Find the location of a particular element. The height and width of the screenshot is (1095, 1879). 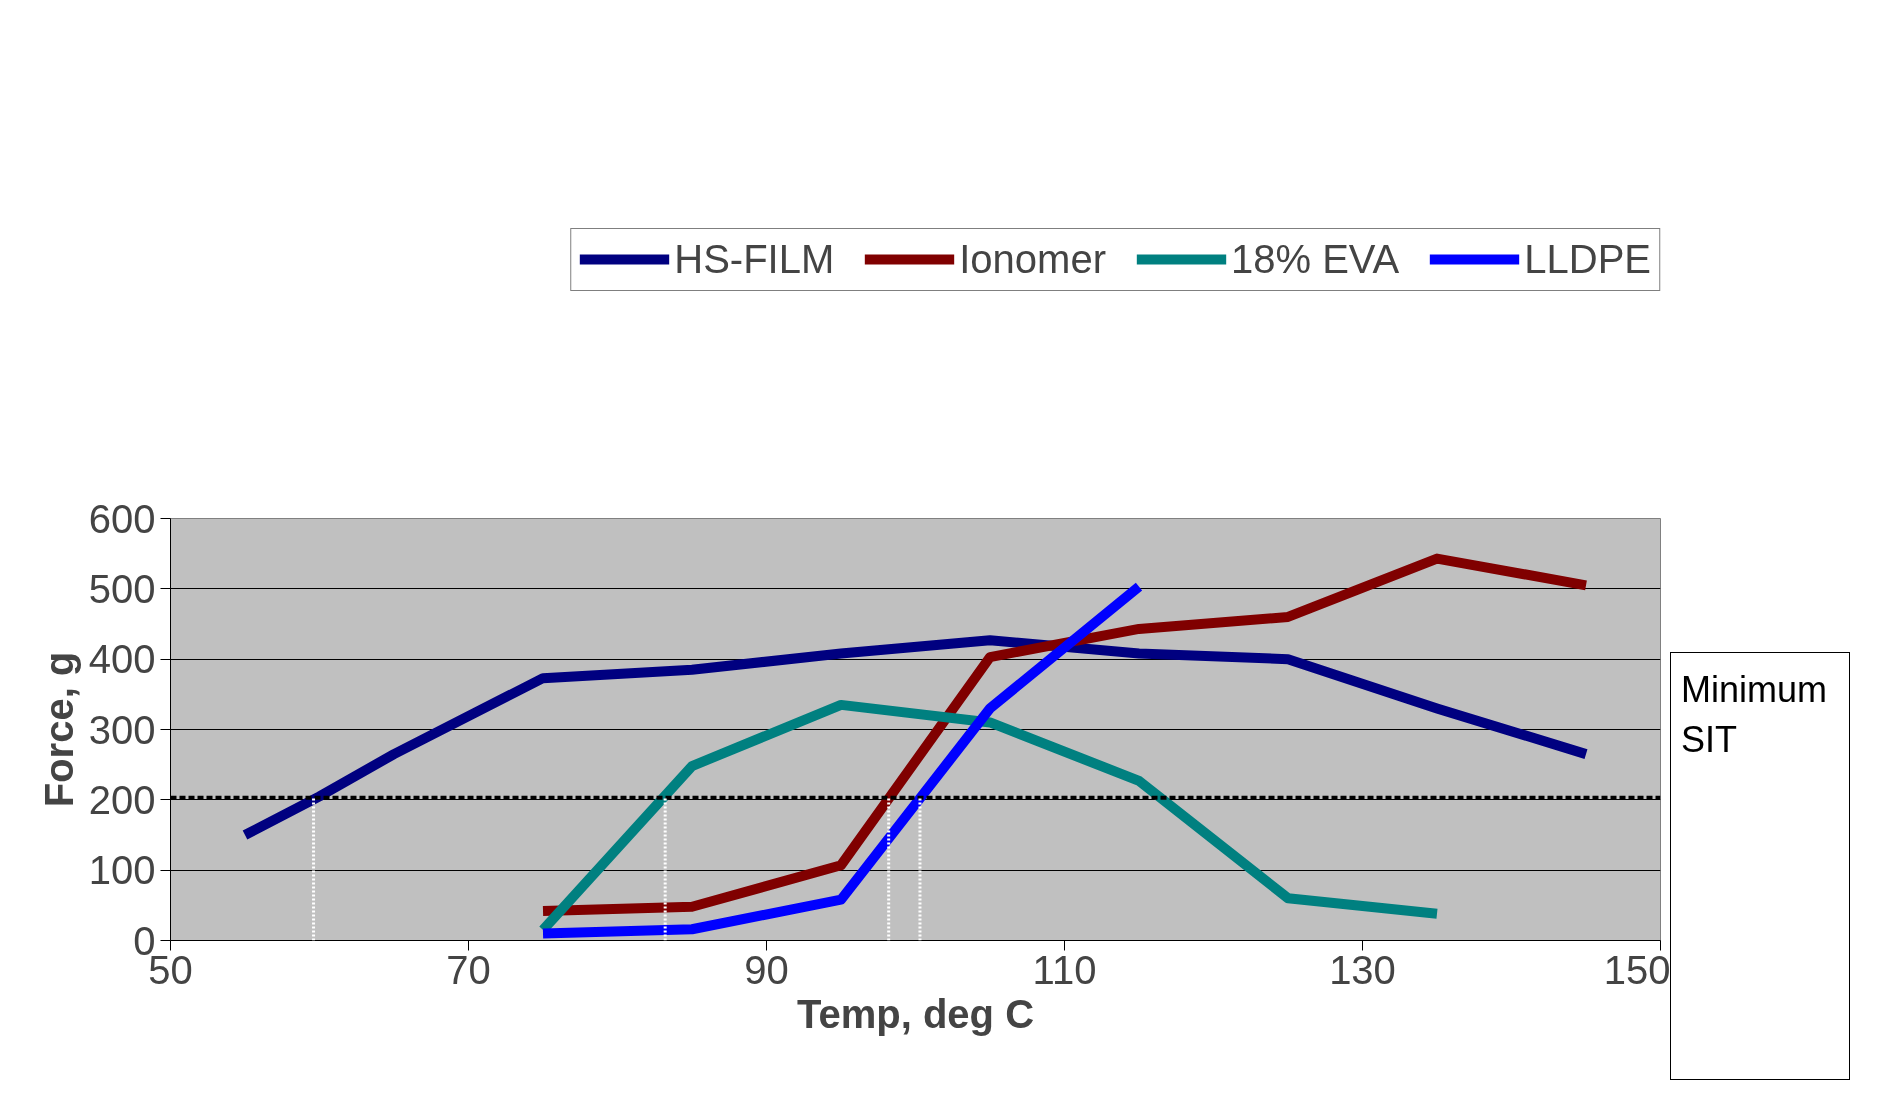

x-tick-label: 130 is located at coordinates (1362, 969).